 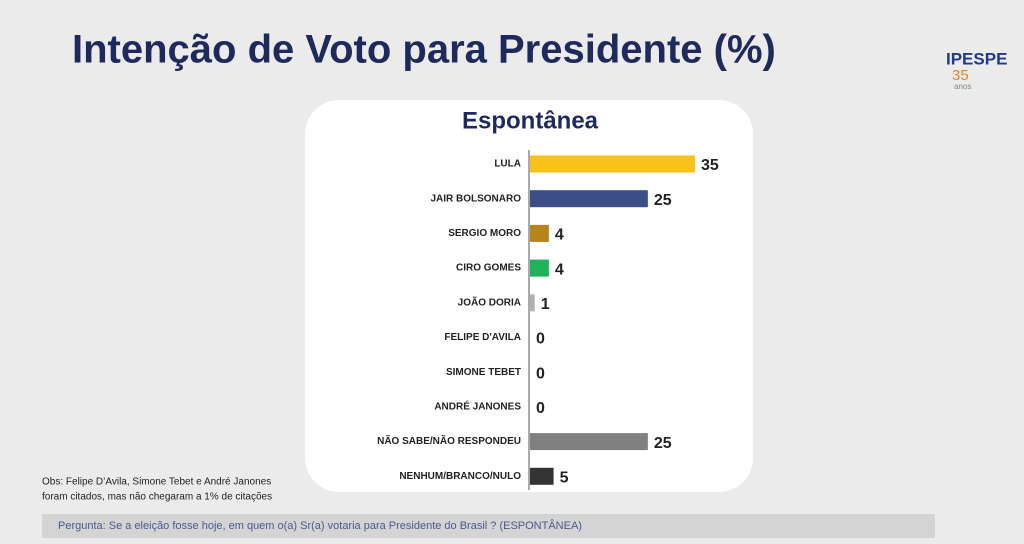 What do you see at coordinates (710, 165) in the screenshot?
I see `value-label: 35` at bounding box center [710, 165].